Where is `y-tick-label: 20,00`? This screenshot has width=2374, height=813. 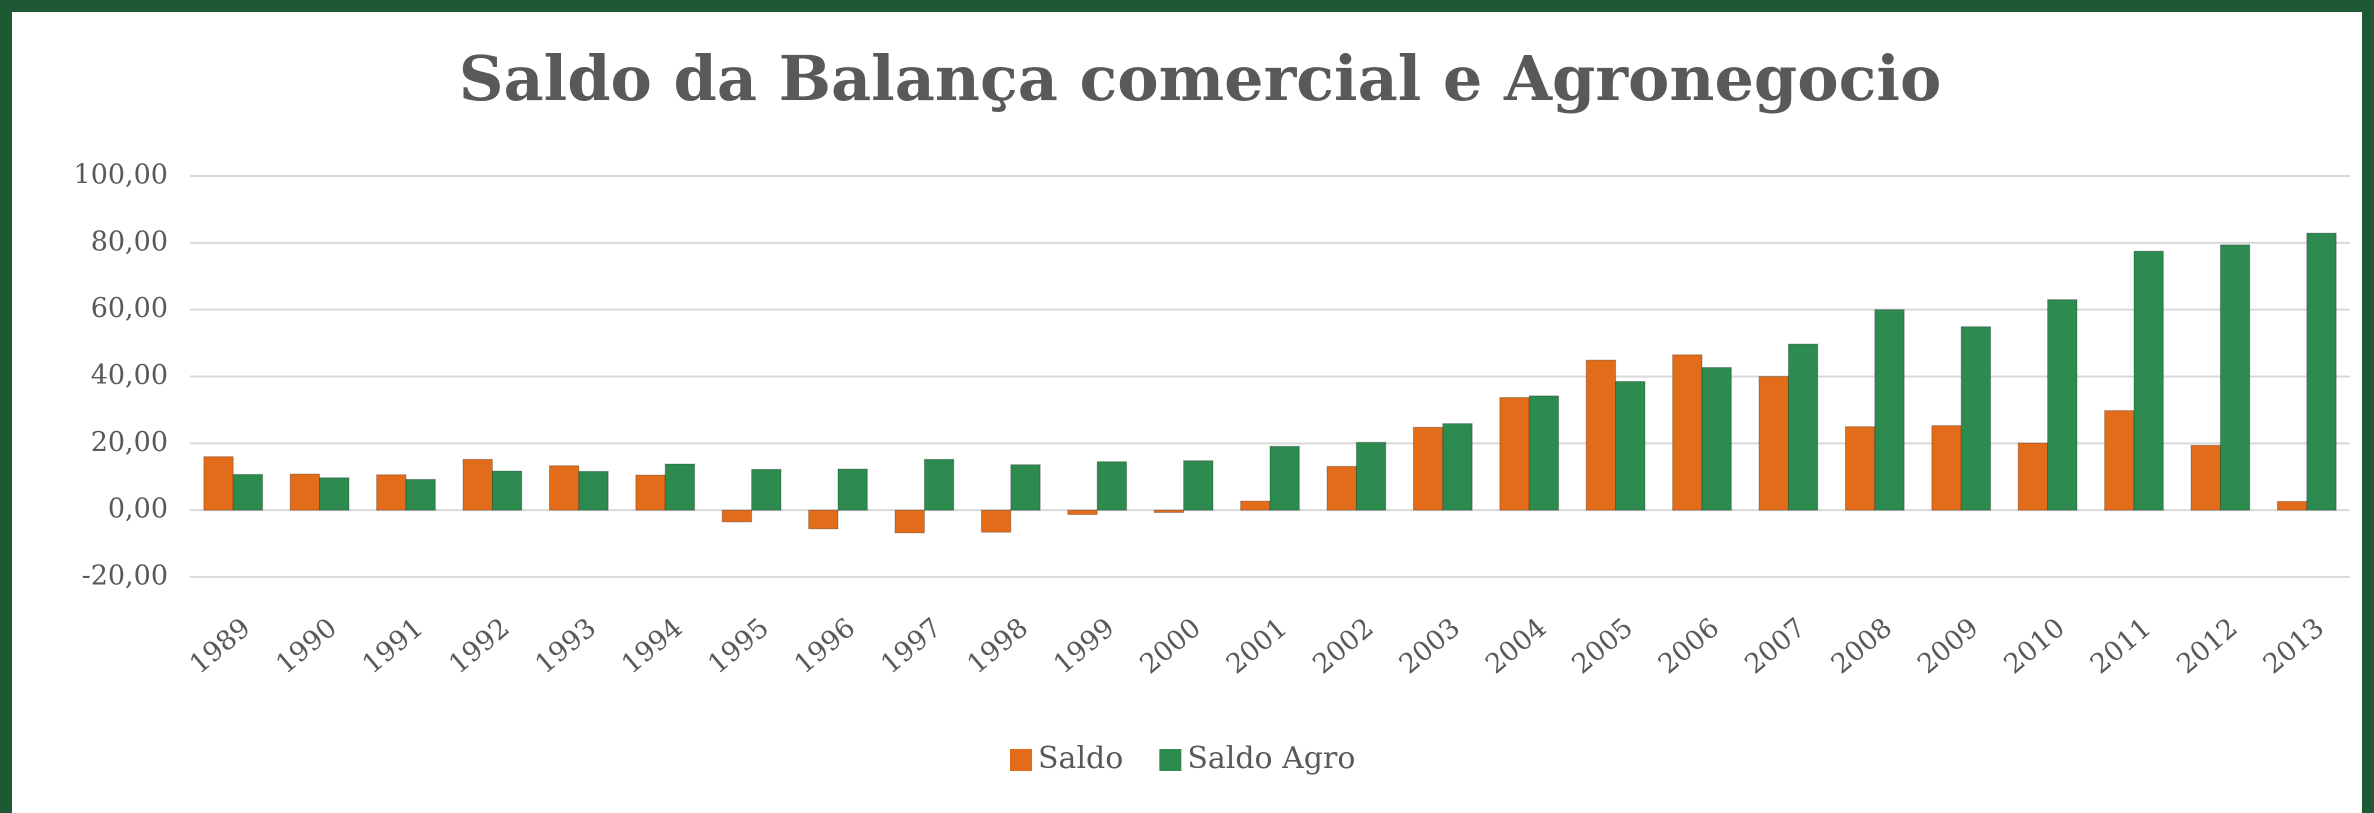 y-tick-label: 20,00 is located at coordinates (129, 442).